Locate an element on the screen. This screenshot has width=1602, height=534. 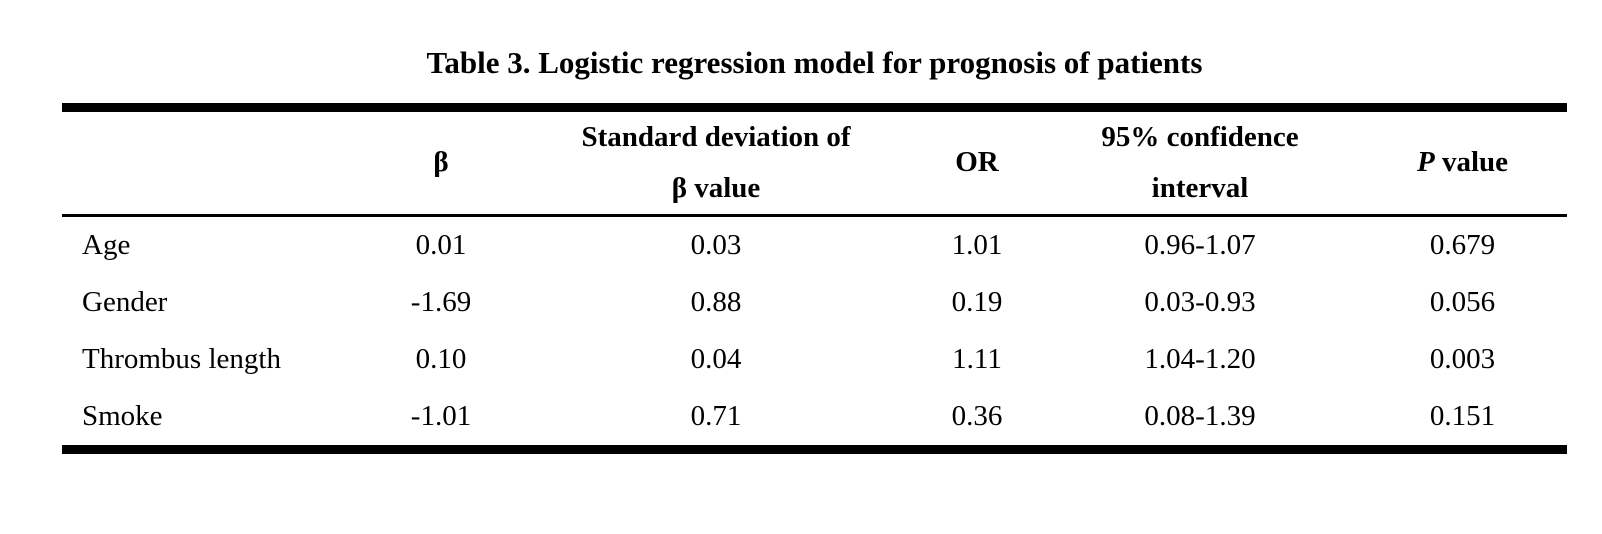
header-confidence-interval: 95% confidence interval is located at coordinates (1200, 162).